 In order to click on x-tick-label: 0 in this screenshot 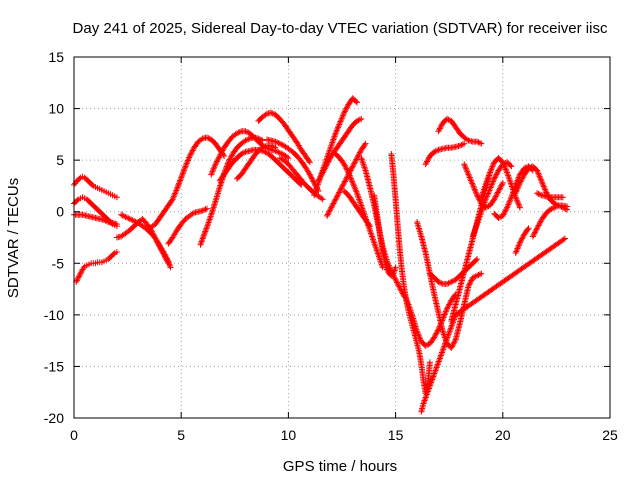, I will do `click(74, 435)`.